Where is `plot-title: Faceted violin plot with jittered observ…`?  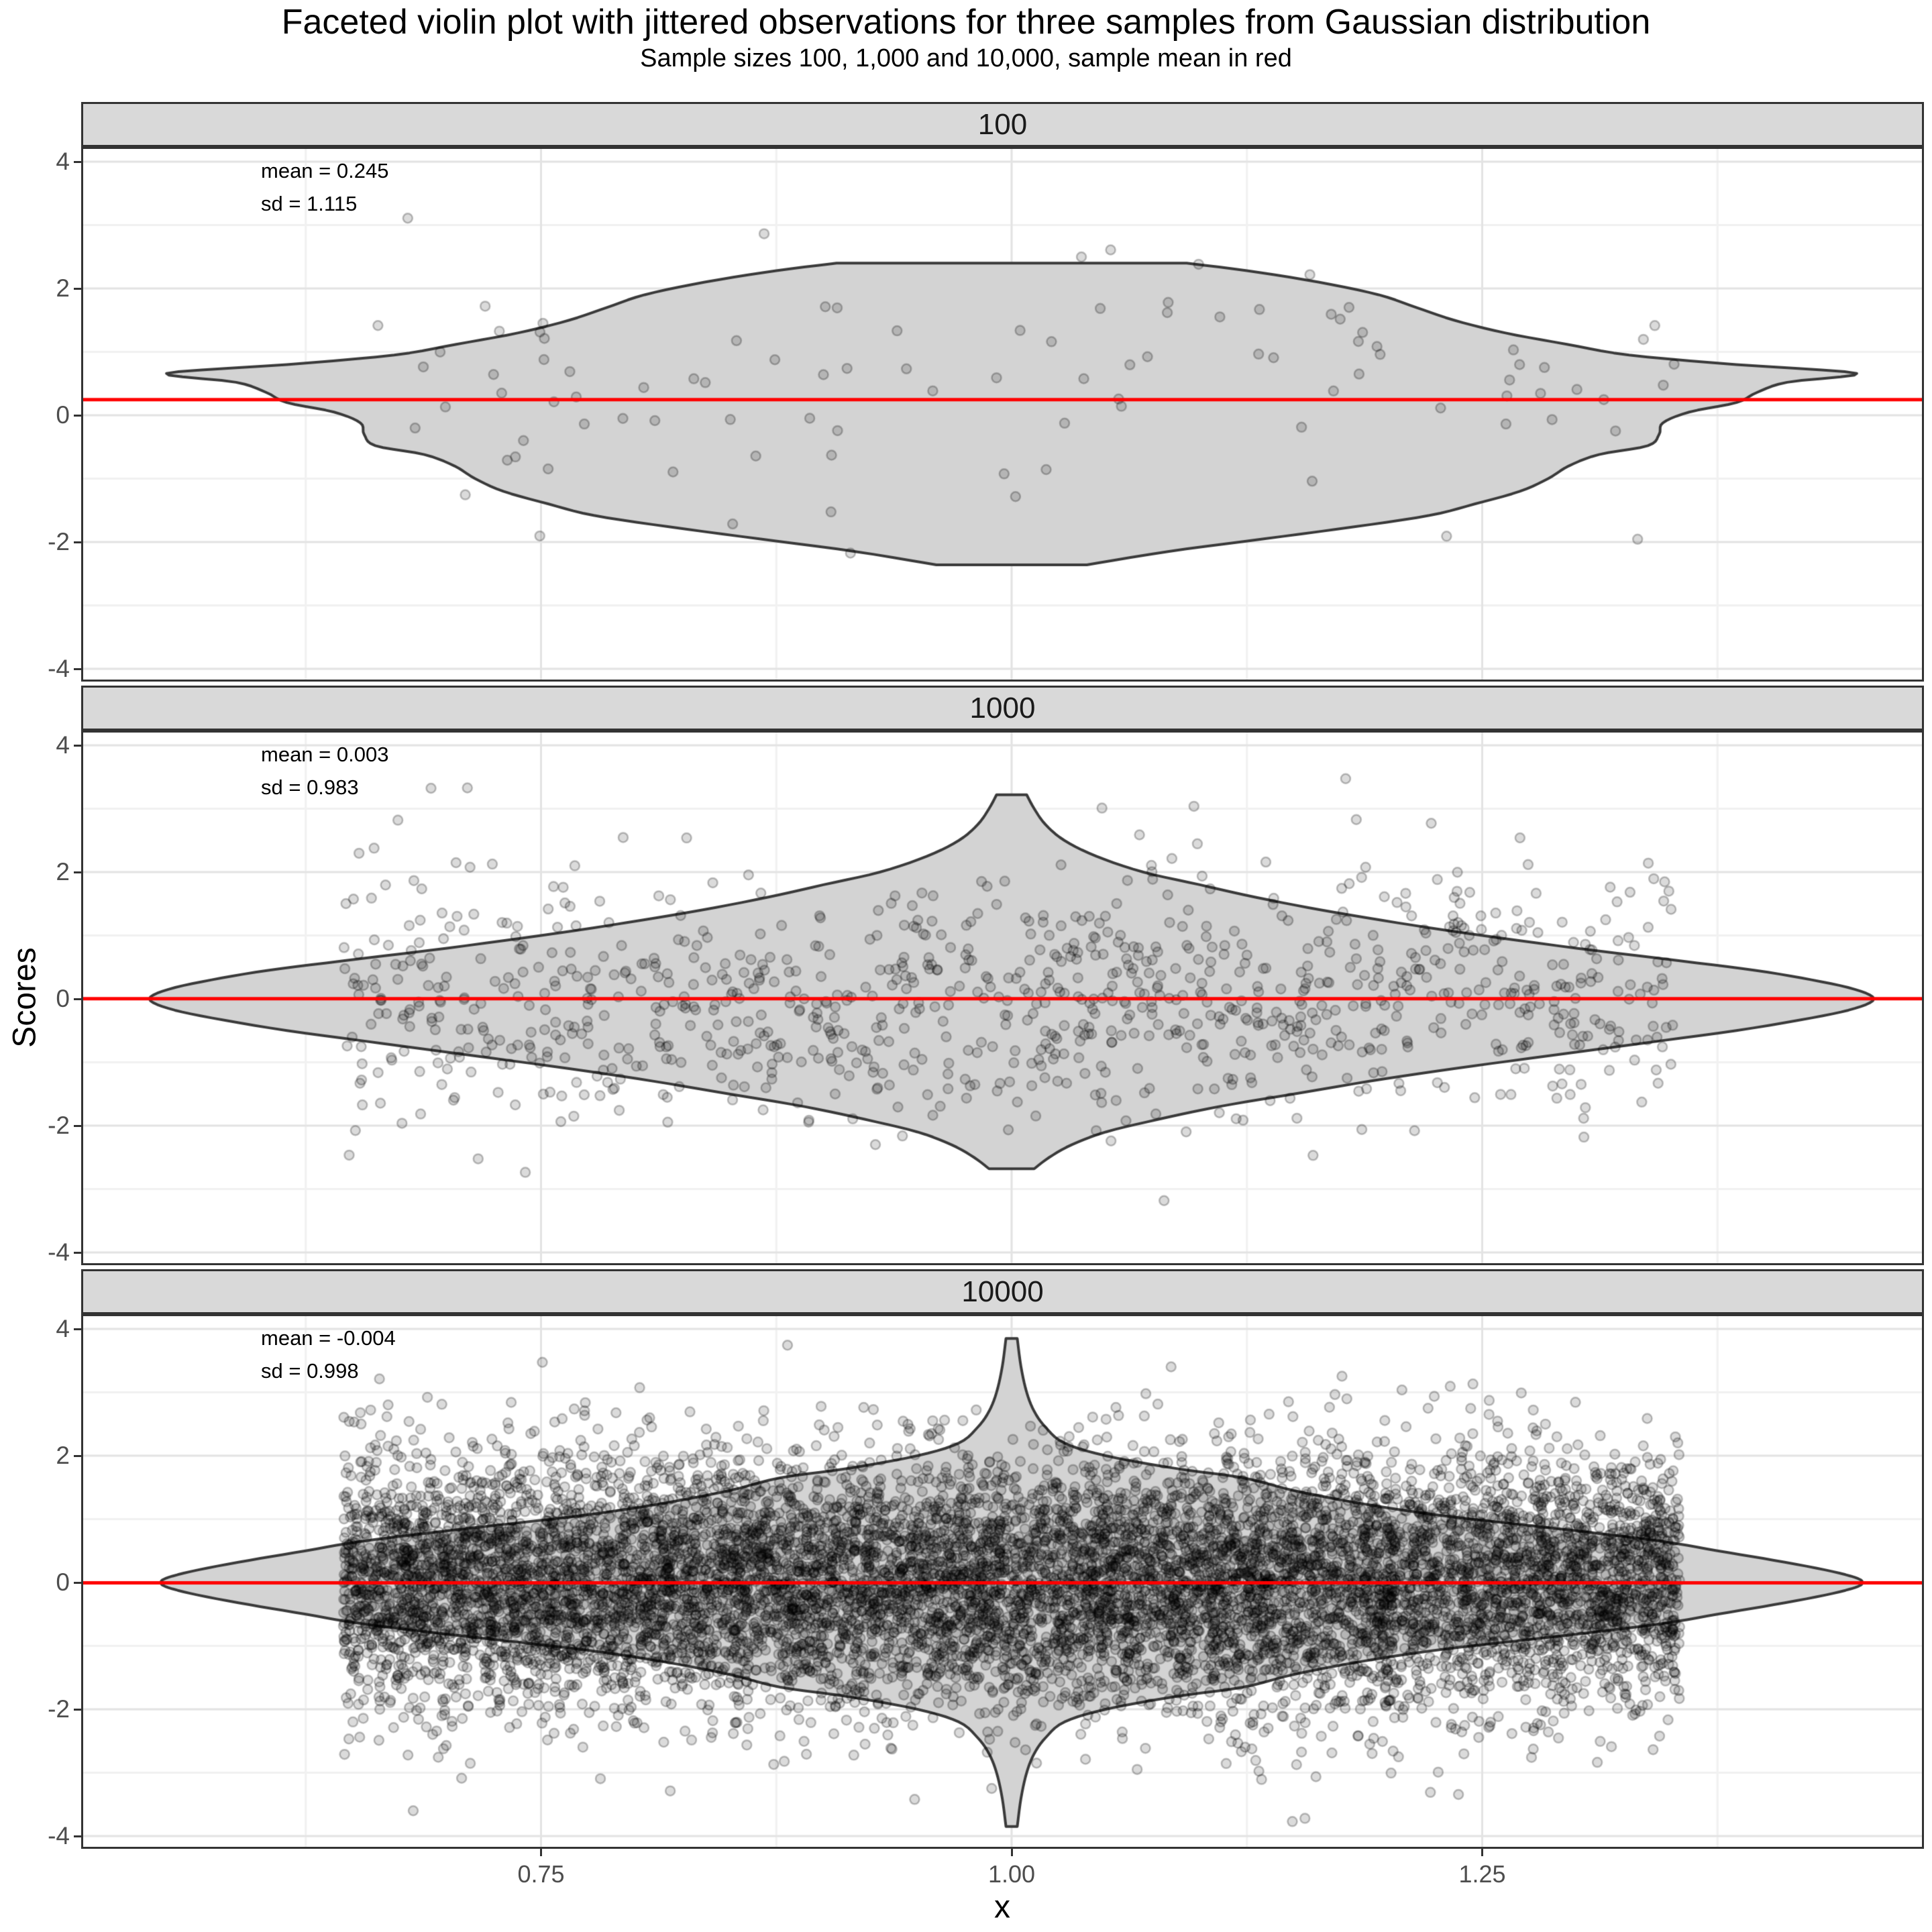 plot-title: Faceted violin plot with jittered observ… is located at coordinates (966, 22).